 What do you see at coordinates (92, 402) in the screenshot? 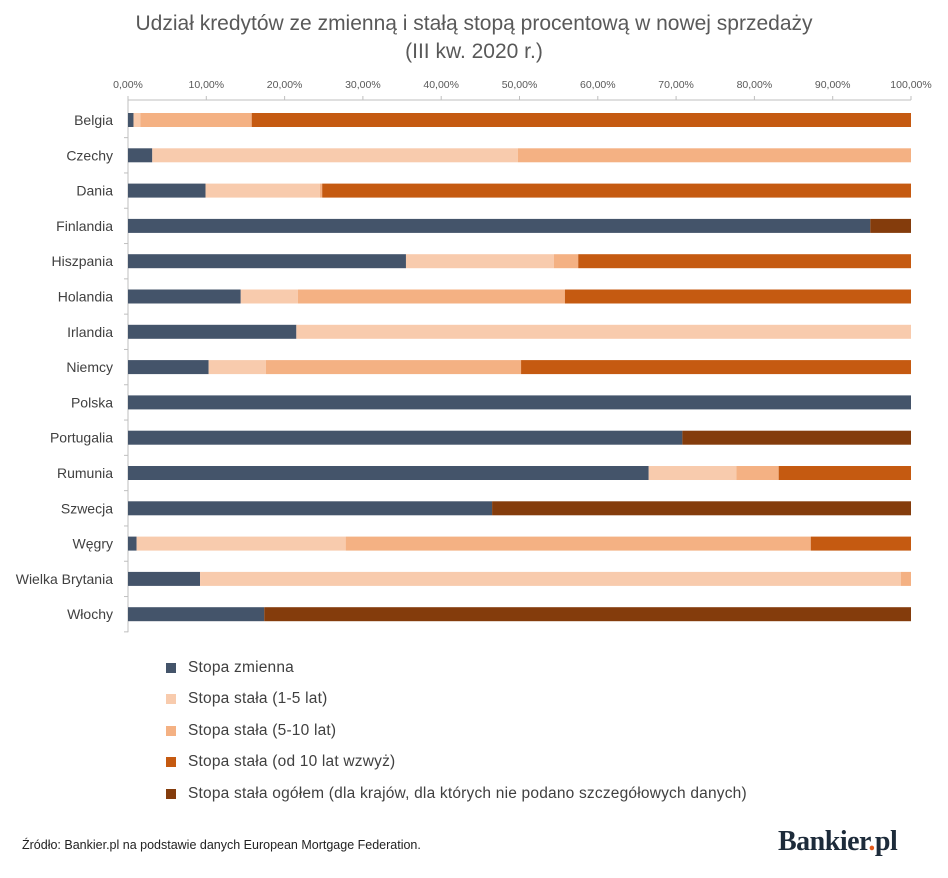
I see `category-label: Polska` at bounding box center [92, 402].